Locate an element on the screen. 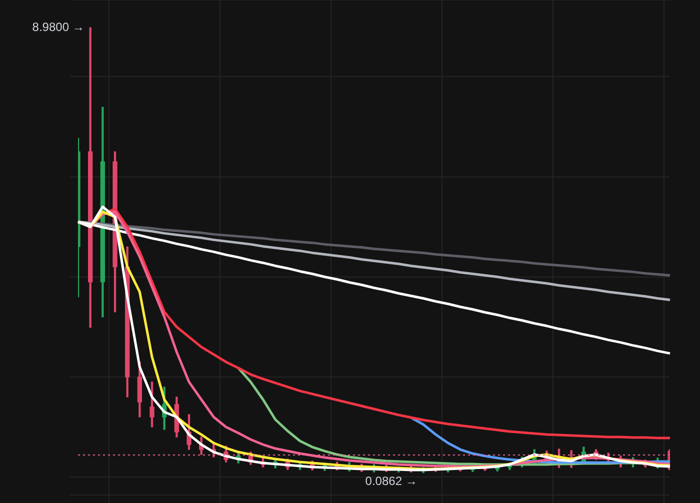  annotation: 8.9800 → is located at coordinates (58, 27).